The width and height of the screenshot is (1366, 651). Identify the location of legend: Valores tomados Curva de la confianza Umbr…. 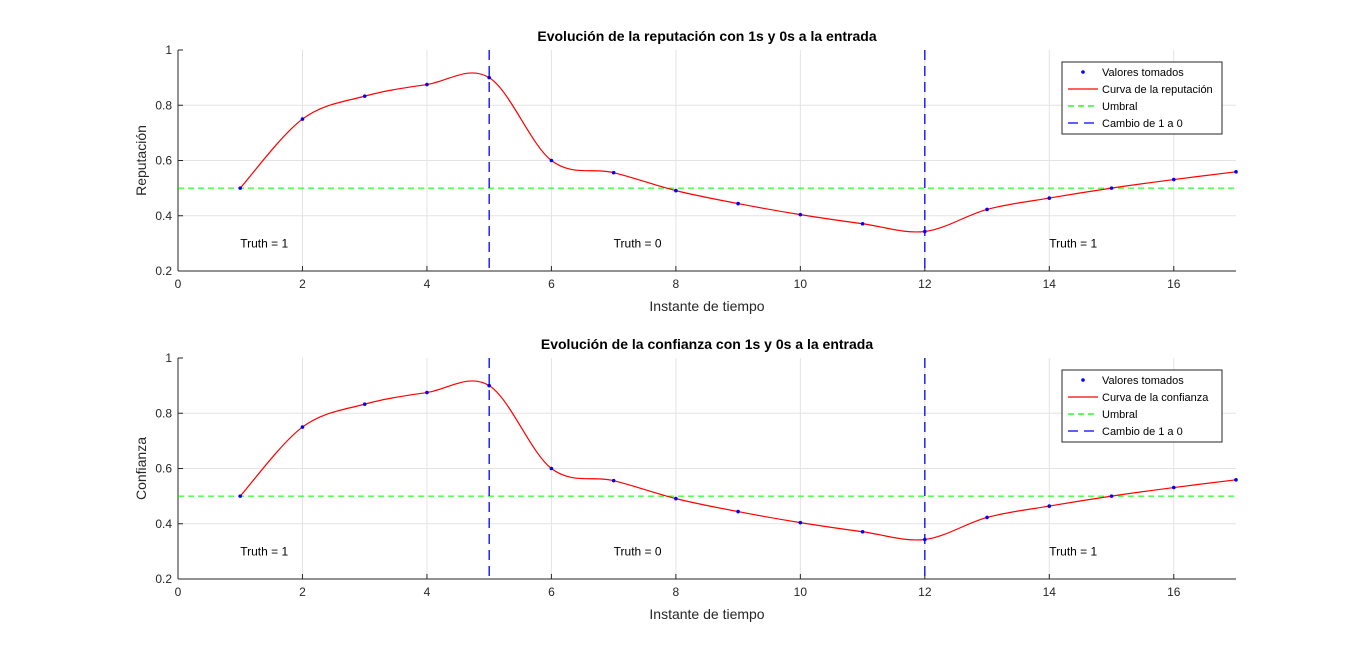
(1142, 406).